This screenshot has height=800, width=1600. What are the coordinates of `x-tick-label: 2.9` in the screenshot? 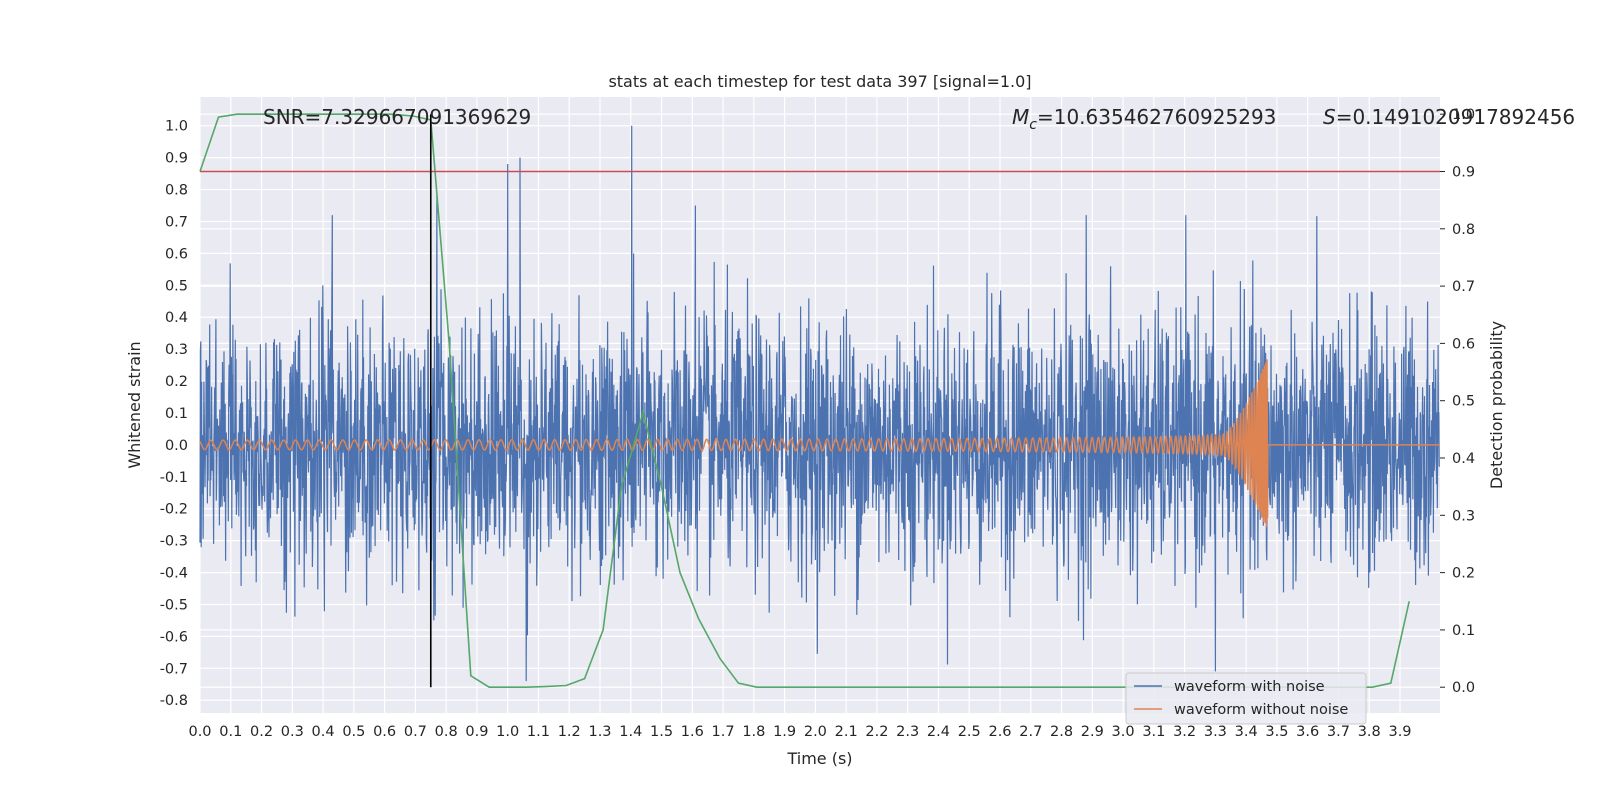 It's located at (1092, 732).